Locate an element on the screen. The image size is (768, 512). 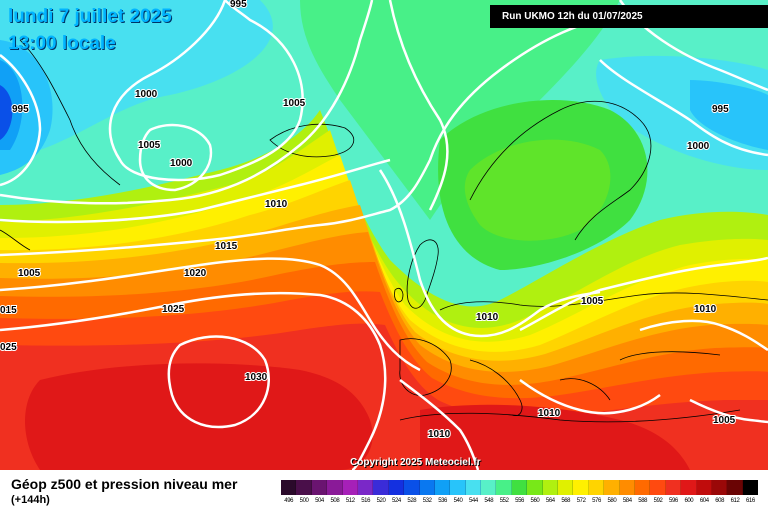
isobar-label: 995 is located at coordinates (238, 5).